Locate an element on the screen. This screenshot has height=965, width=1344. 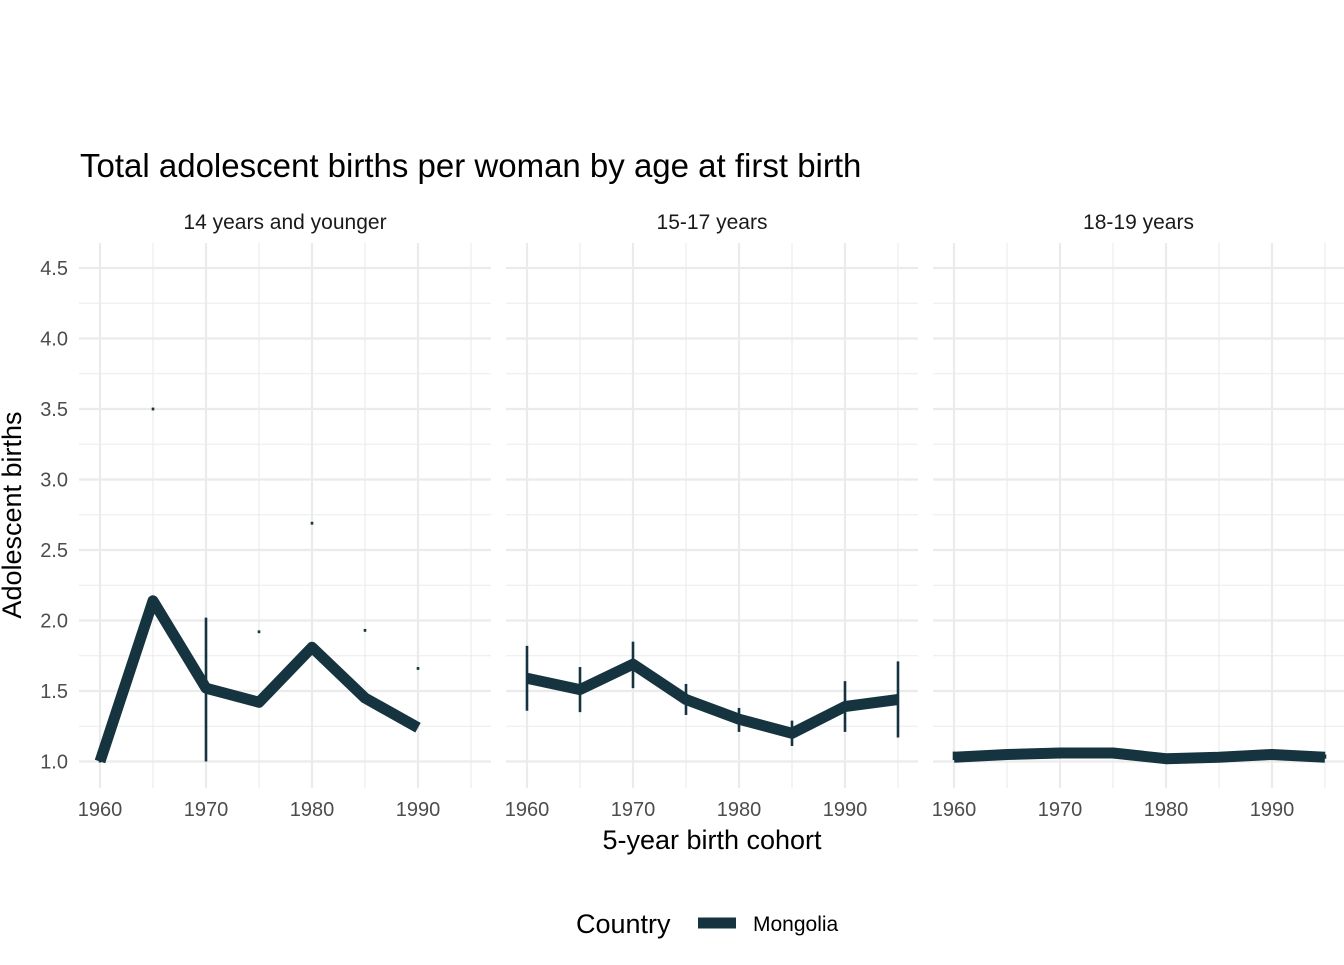
y-tick-label: 3.0 is located at coordinates (54, 481).